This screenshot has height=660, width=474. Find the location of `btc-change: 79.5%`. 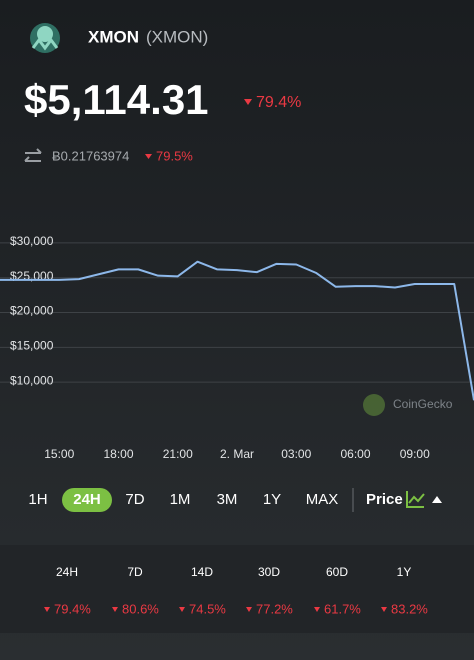

btc-change: 79.5% is located at coordinates (174, 155).